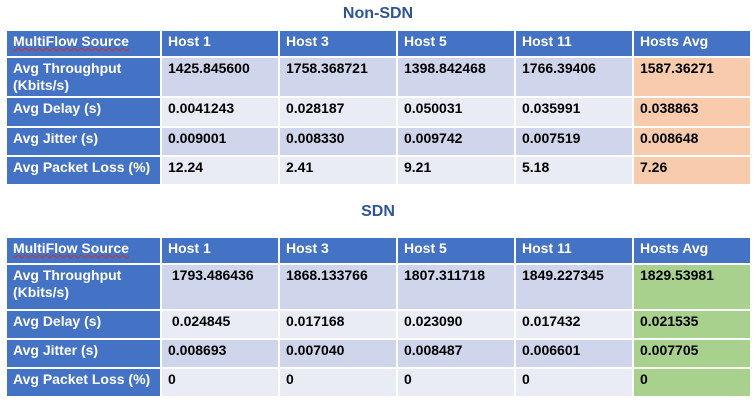 The width and height of the screenshot is (756, 402). Describe the element at coordinates (574, 287) in the screenshot. I see `table-cell: 1849.227345` at that location.